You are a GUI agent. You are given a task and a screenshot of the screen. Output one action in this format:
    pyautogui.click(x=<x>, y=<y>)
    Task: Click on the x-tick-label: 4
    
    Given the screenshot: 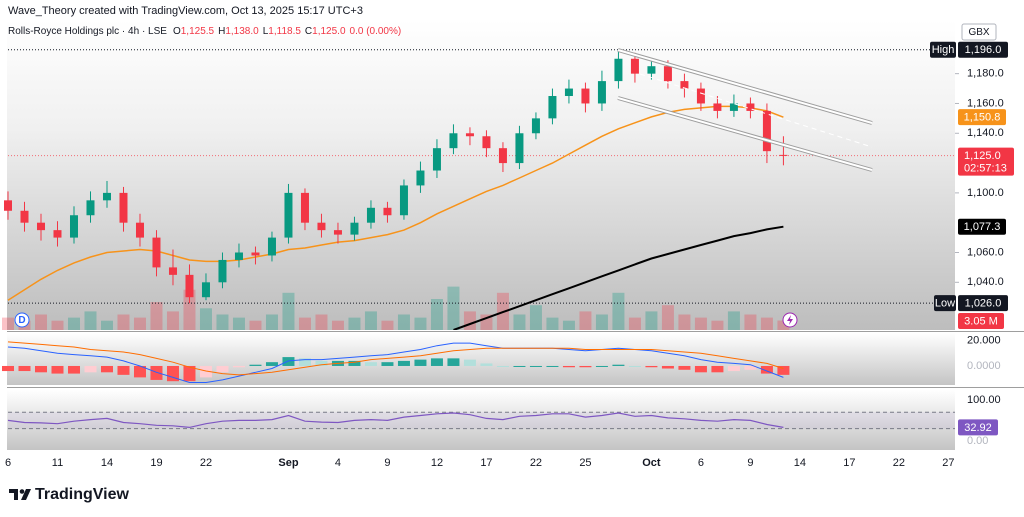 What is the action you would take?
    pyautogui.click(x=338, y=463)
    